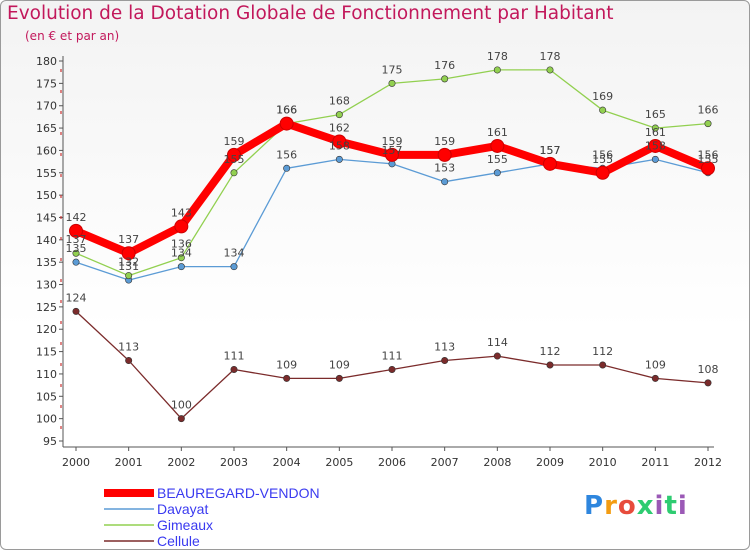 This screenshot has height=550, width=750. What do you see at coordinates (181, 405) in the screenshot?
I see `data-label: 100` at bounding box center [181, 405].